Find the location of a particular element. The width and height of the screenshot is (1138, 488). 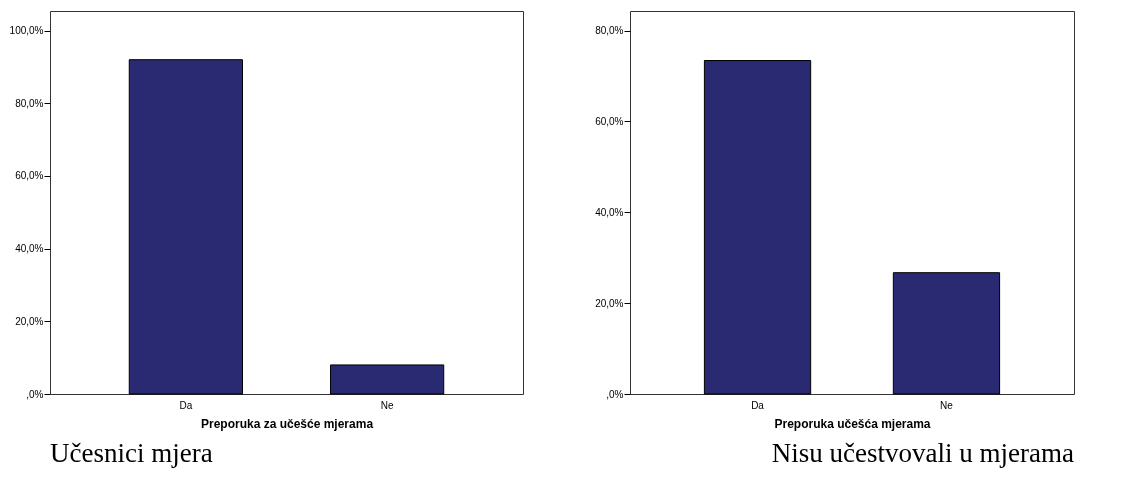

text: Nisu učestvovali u mjerama is located at coordinates (923, 453).